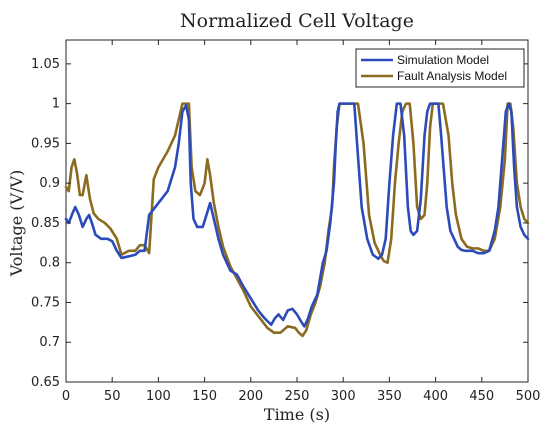  I want to click on x-tick-label: 500, so click(528, 396).